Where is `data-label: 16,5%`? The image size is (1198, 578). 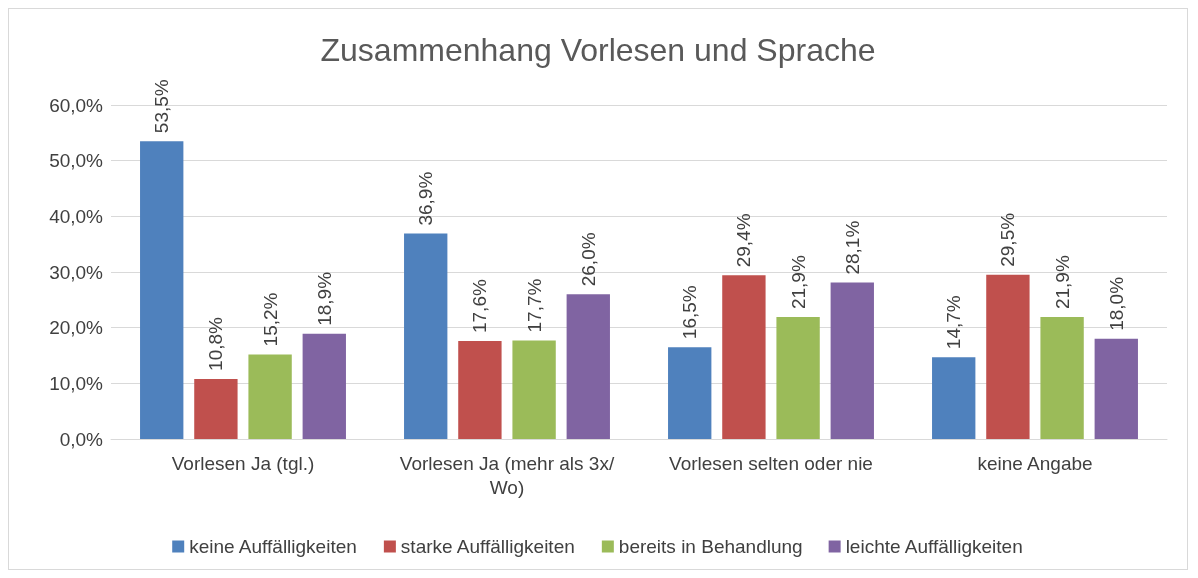
data-label: 16,5% is located at coordinates (690, 312).